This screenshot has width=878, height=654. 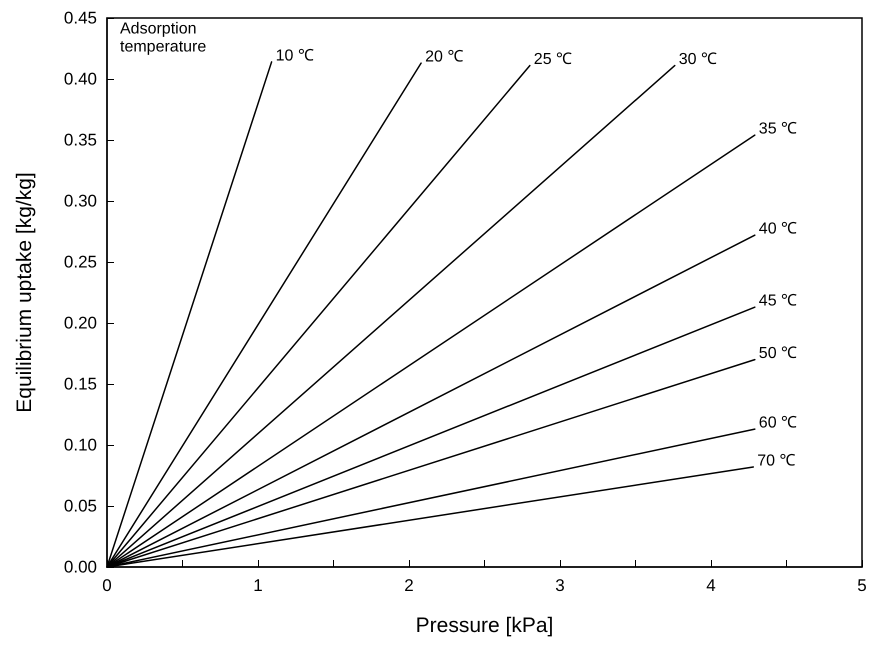 I want to click on y-tick-label: 0.45, so click(x=80, y=18).